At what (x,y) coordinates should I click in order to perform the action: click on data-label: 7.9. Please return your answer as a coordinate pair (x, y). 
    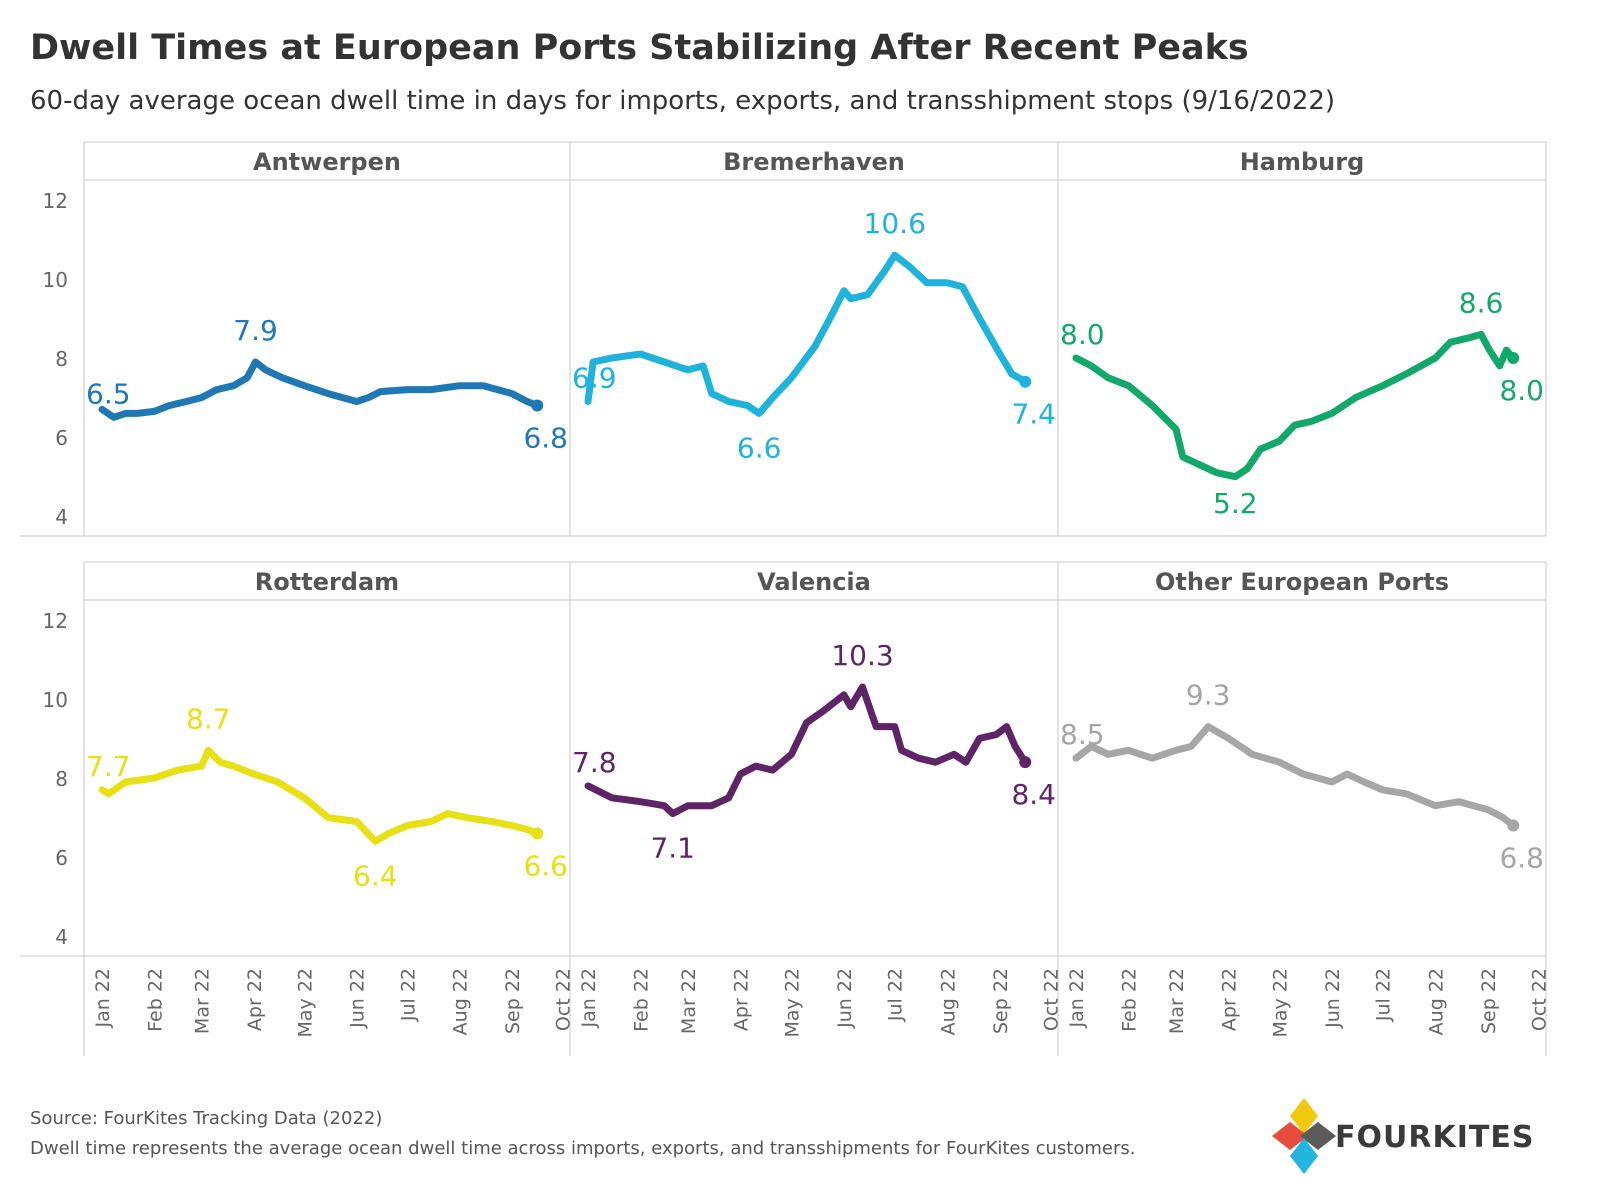
    Looking at the image, I should click on (255, 330).